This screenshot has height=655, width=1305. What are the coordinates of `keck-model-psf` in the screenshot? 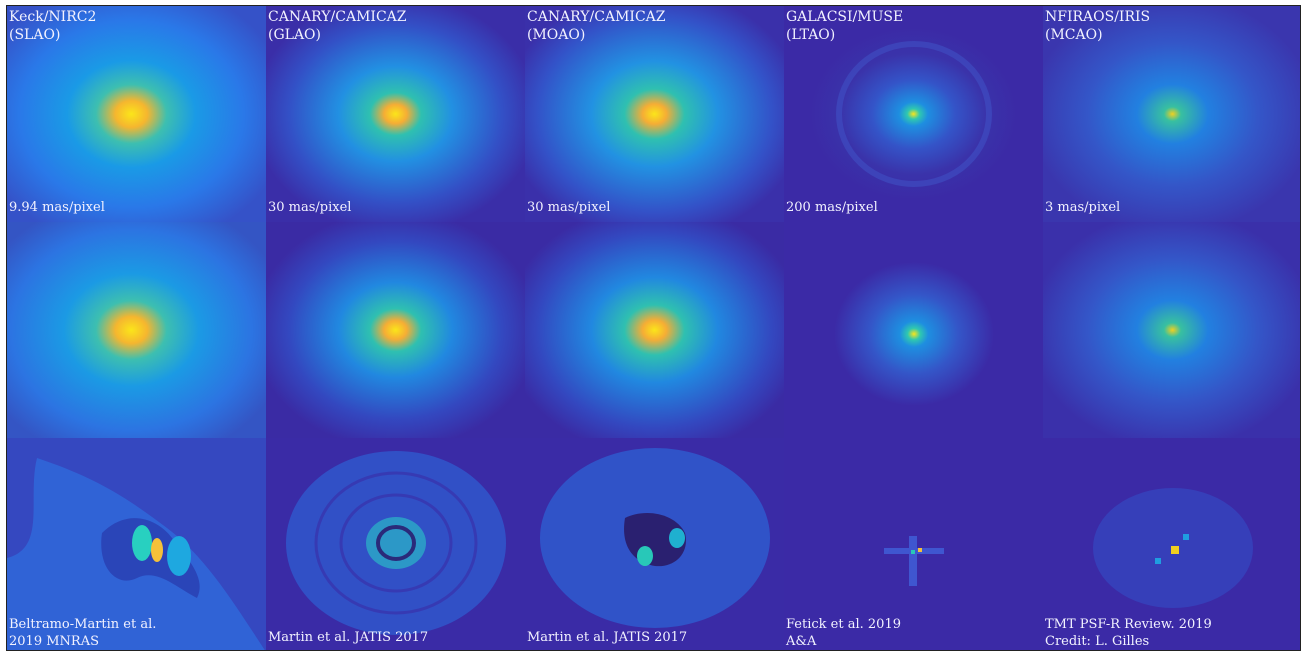 It's located at (136, 330).